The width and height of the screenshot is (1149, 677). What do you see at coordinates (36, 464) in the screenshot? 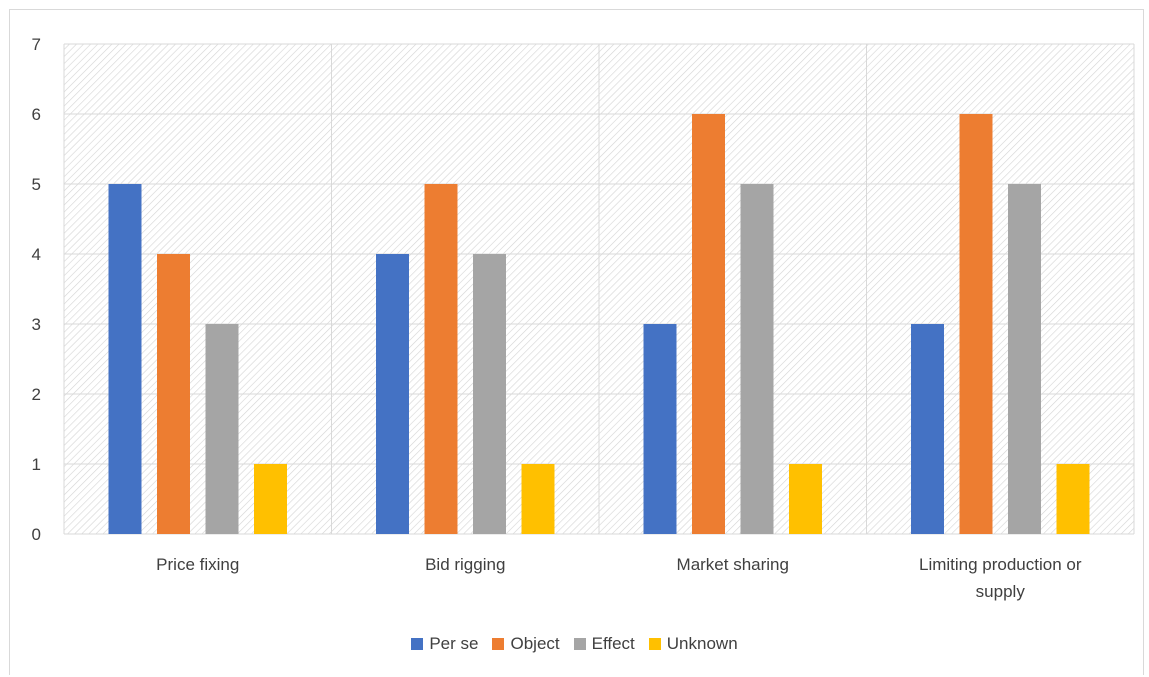
I see `y-tick-label: 1` at bounding box center [36, 464].